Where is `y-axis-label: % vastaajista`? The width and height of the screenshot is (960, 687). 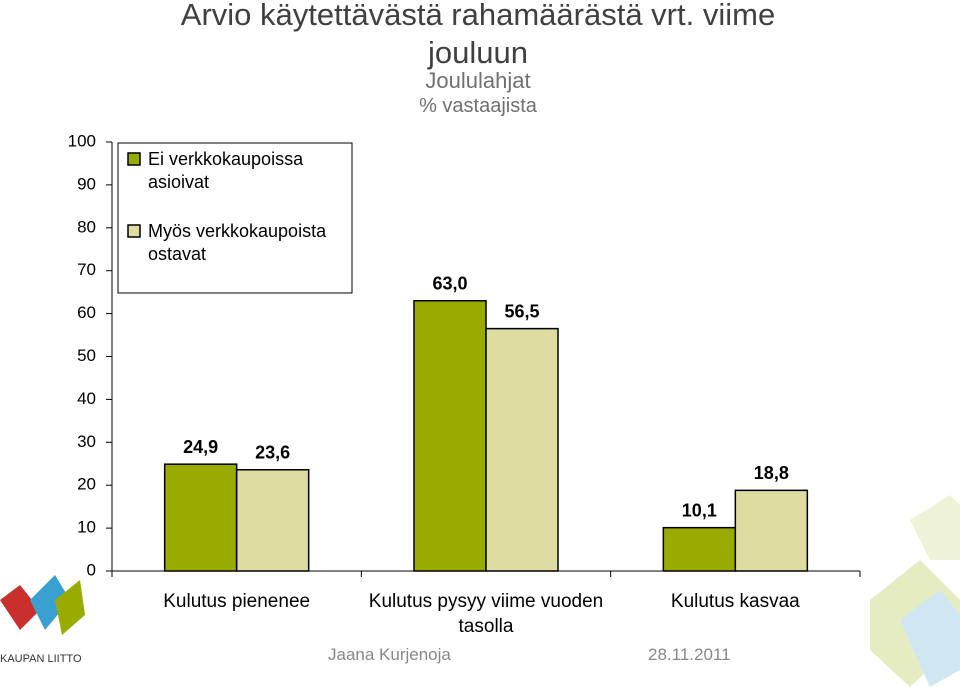 y-axis-label: % vastaajista is located at coordinates (478, 106).